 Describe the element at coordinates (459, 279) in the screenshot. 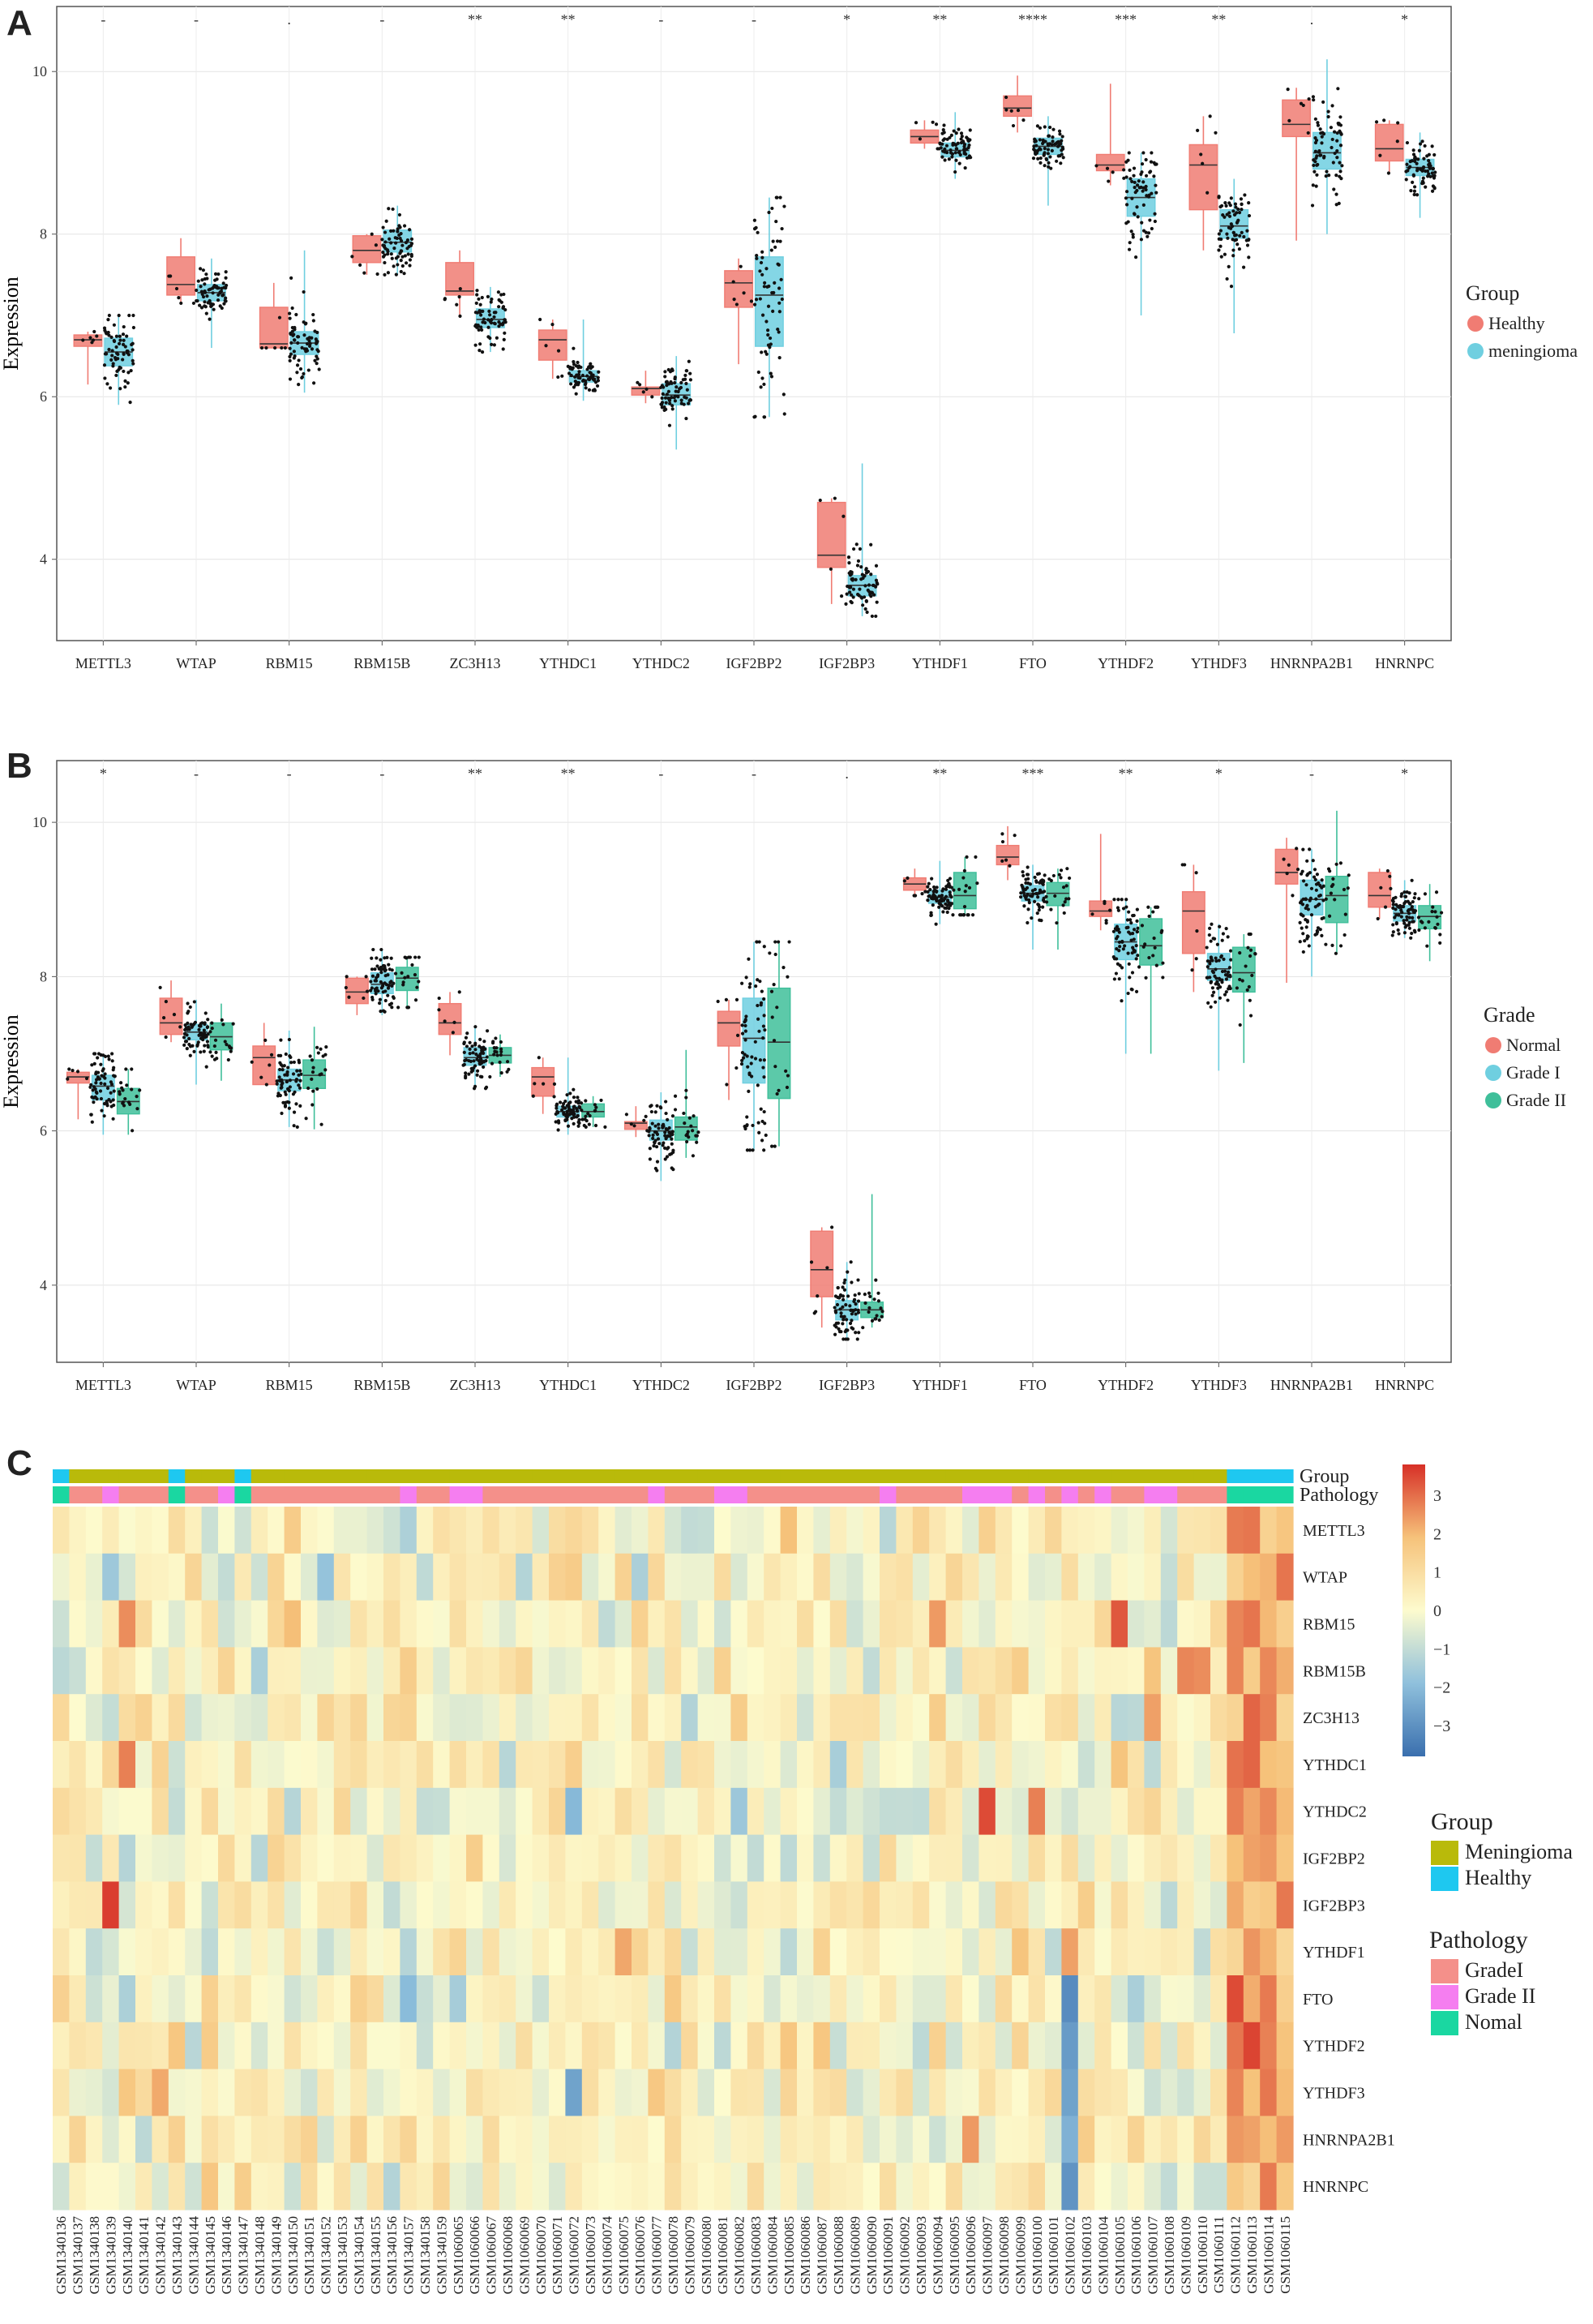

I see `box-body` at that location.